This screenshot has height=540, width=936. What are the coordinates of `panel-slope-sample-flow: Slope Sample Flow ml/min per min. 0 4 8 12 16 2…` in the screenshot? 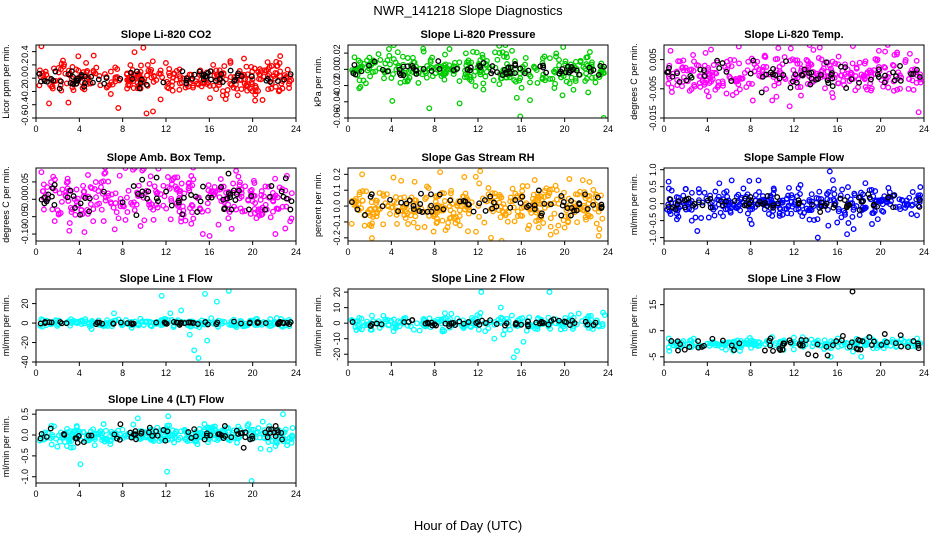 It's located at (779, 204).